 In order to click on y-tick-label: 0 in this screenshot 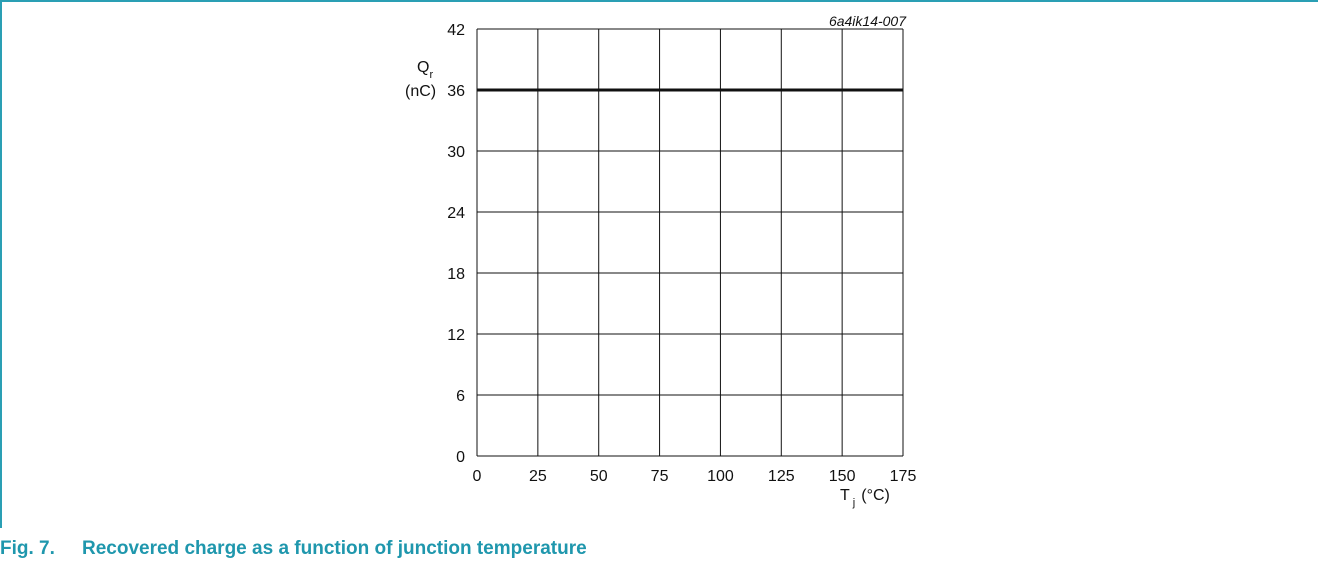, I will do `click(460, 457)`.